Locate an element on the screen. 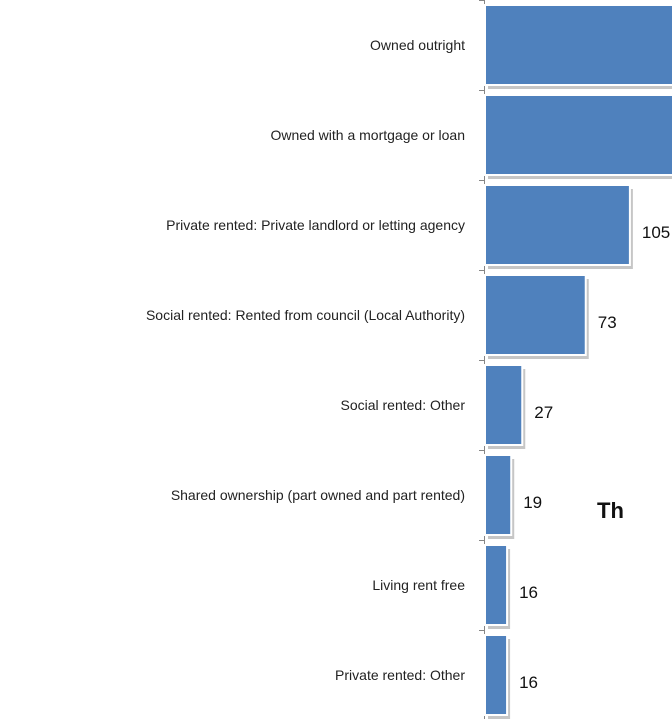 This screenshot has height=719, width=672. data-label: 73 is located at coordinates (607, 322).